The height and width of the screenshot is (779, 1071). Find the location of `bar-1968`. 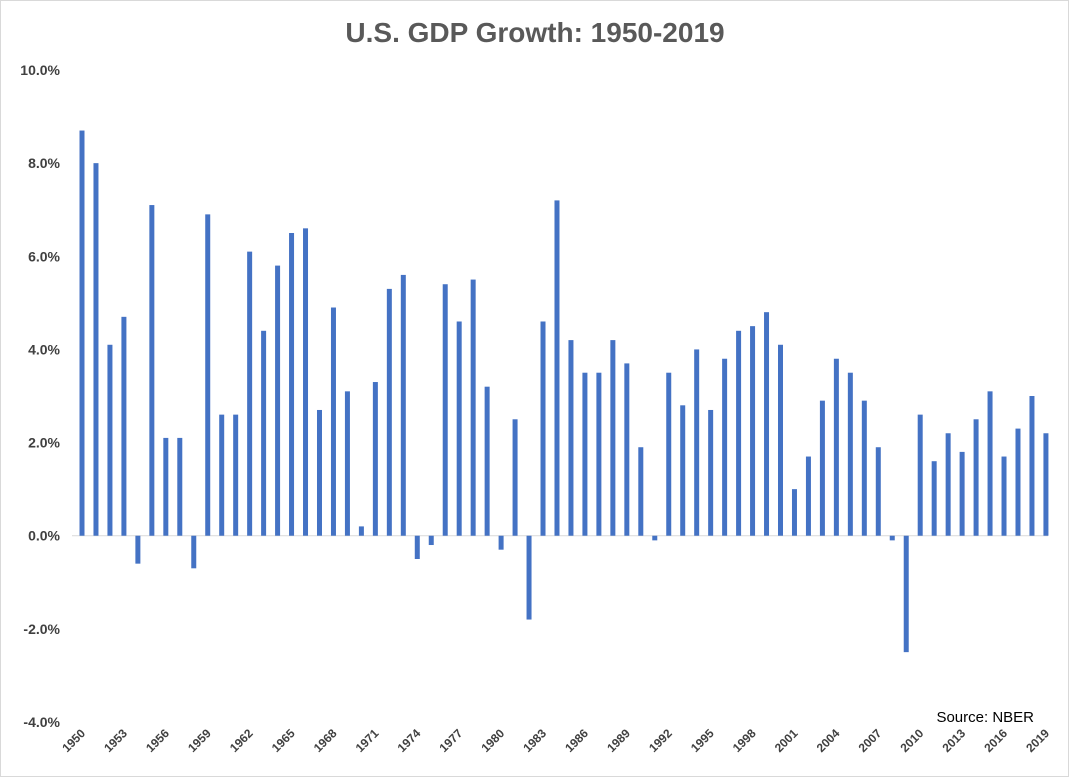

bar-1968 is located at coordinates (333, 421).